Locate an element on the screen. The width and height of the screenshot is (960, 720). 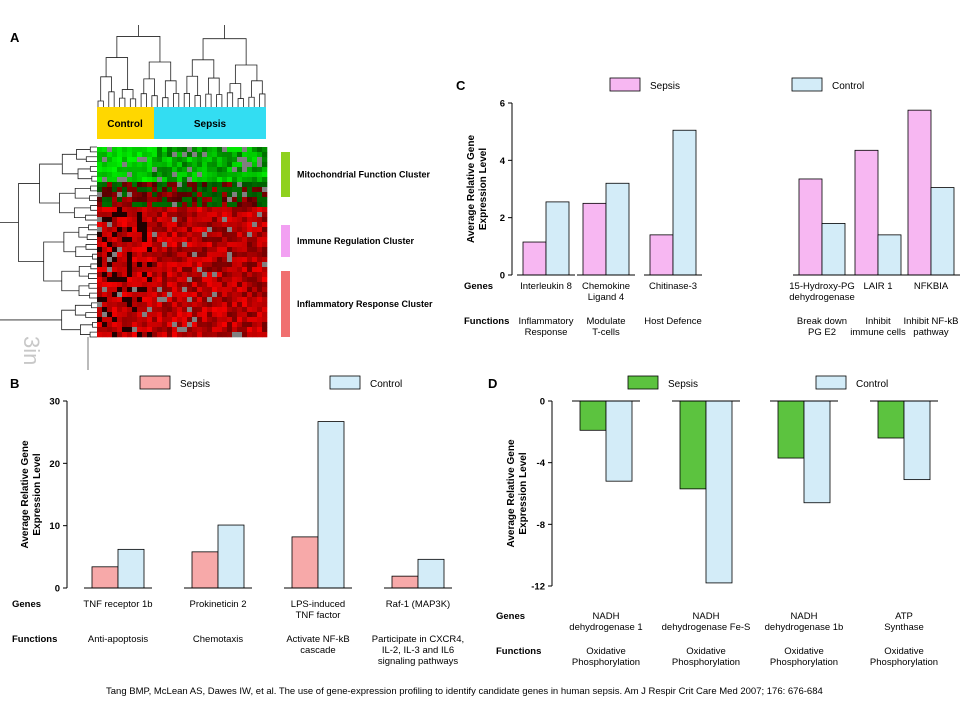
bar-sepsis is located at coordinates (405, 582).